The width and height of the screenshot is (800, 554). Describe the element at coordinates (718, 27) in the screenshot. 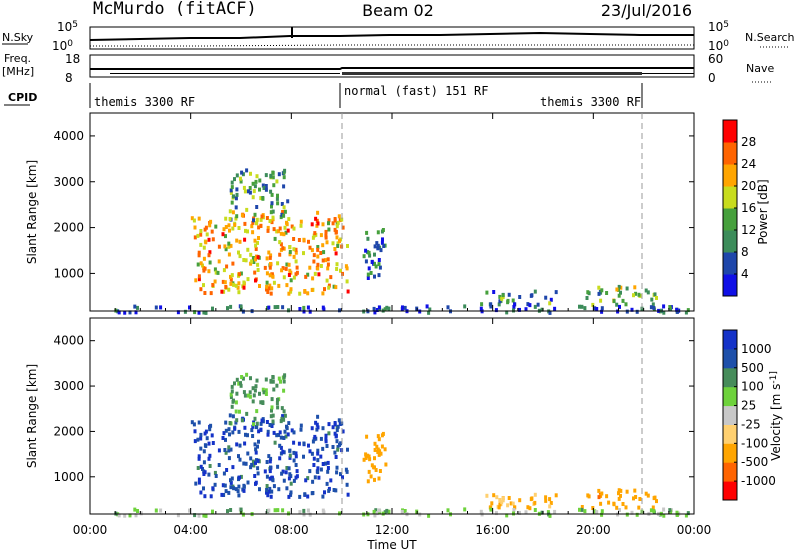

I see `noise-right-tick-top: 105` at that location.